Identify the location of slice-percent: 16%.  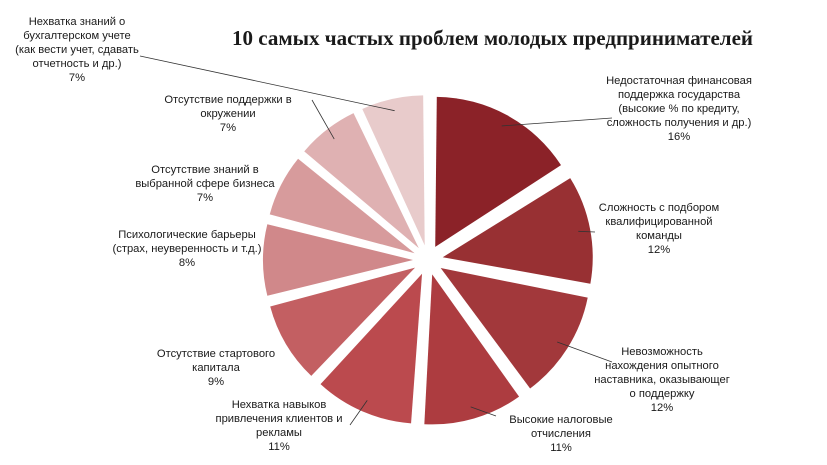
(679, 137).